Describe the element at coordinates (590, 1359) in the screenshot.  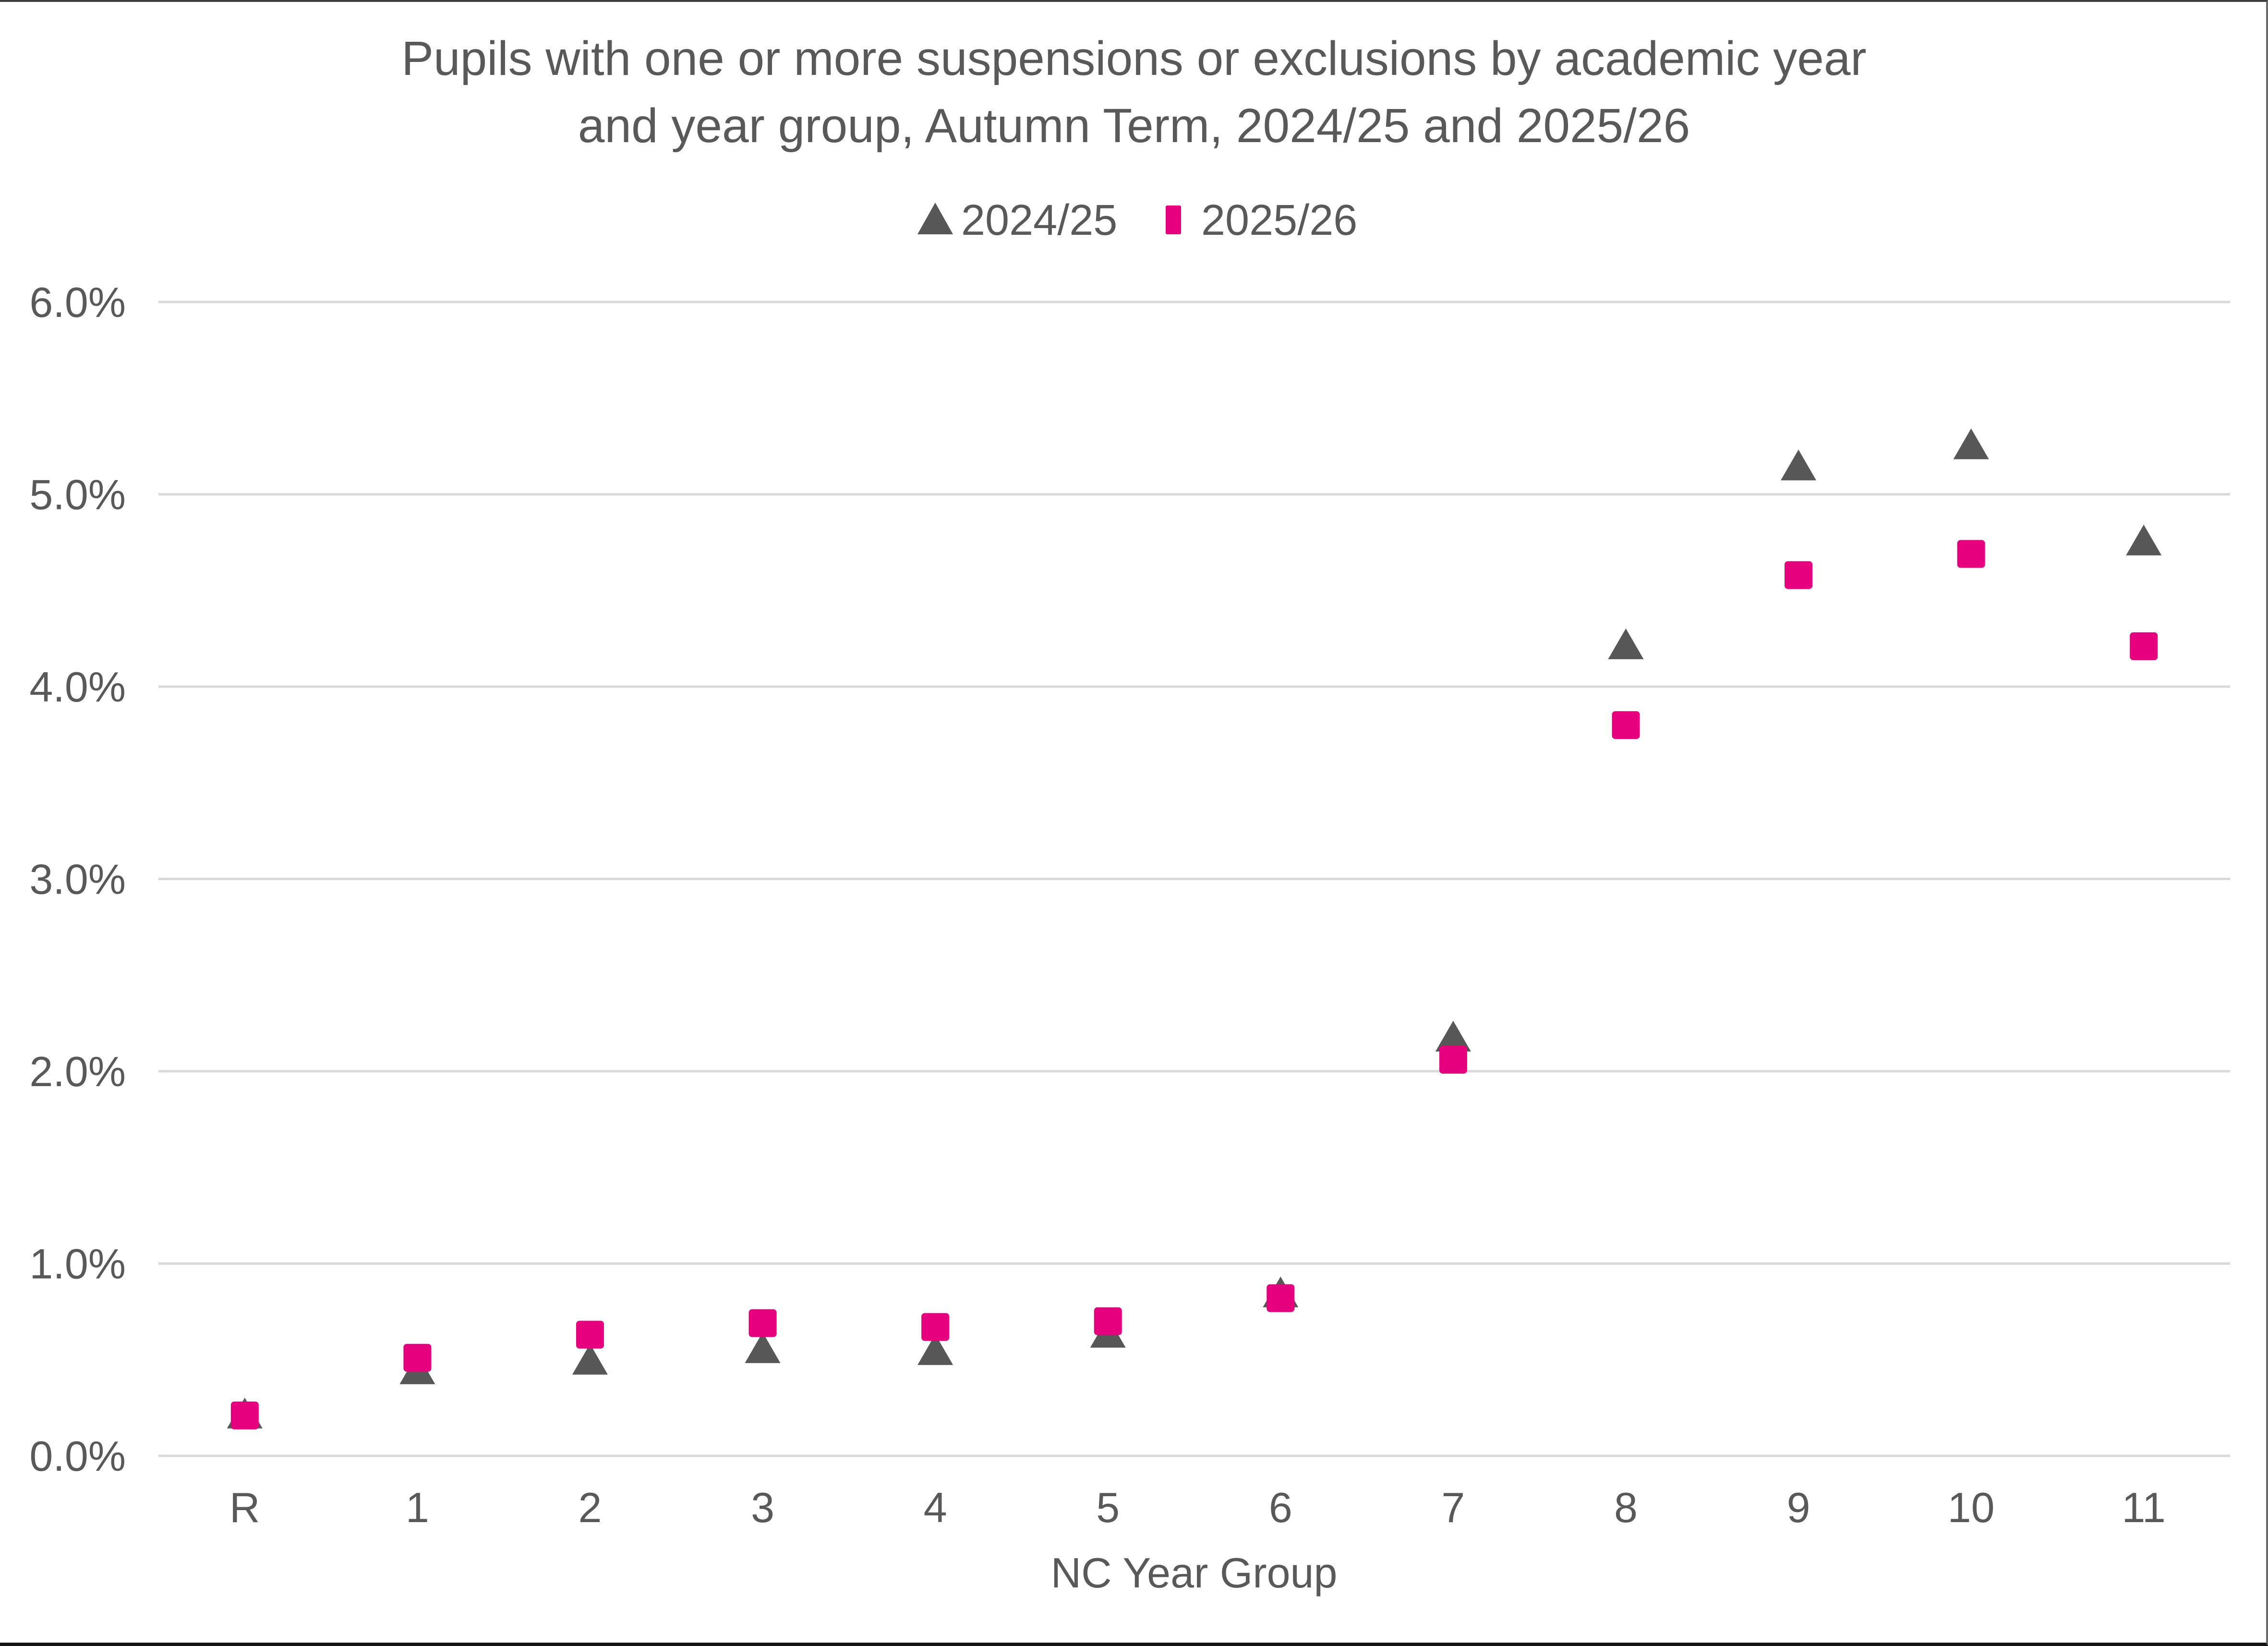
I see `marker-2024/25-year-2` at that location.